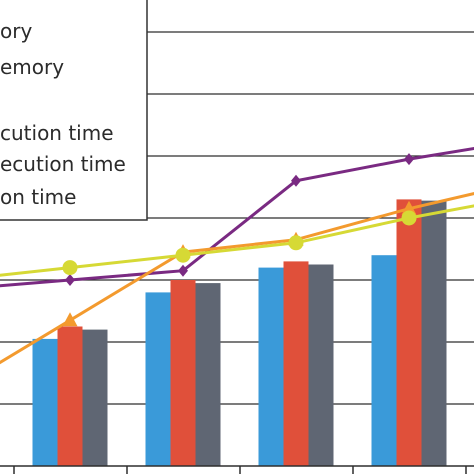 The height and width of the screenshot is (474, 474). Describe the element at coordinates (63, 164) in the screenshot. I see `legend-entry: ecution time` at that location.